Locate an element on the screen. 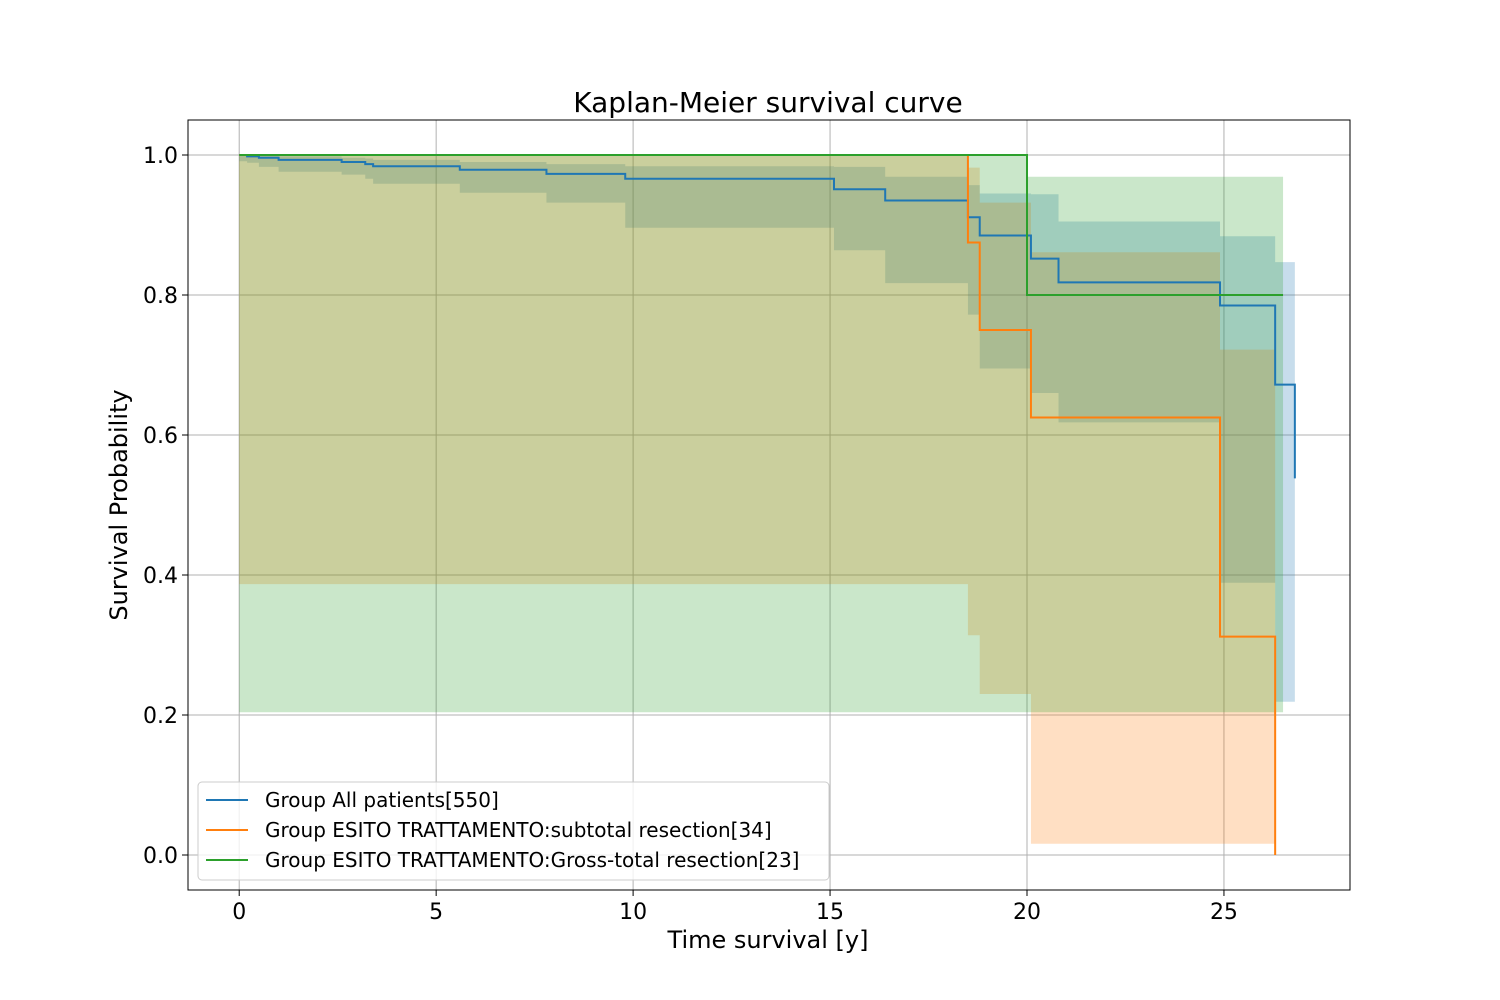  legend-label: Group All patients[550] is located at coordinates (382, 800).